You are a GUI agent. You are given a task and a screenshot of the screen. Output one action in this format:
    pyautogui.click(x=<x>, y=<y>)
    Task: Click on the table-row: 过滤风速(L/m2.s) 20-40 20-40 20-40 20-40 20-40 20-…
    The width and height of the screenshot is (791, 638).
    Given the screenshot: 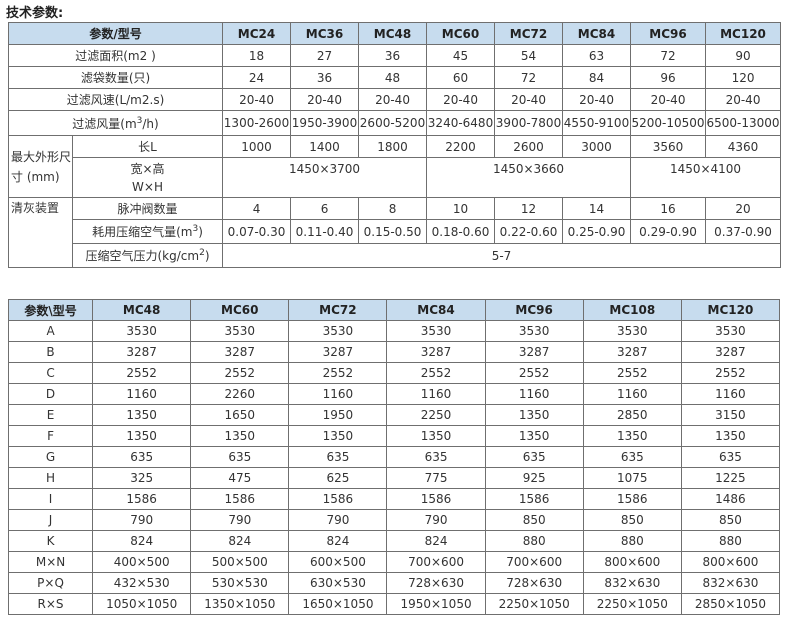 What is the action you would take?
    pyautogui.click(x=394, y=99)
    